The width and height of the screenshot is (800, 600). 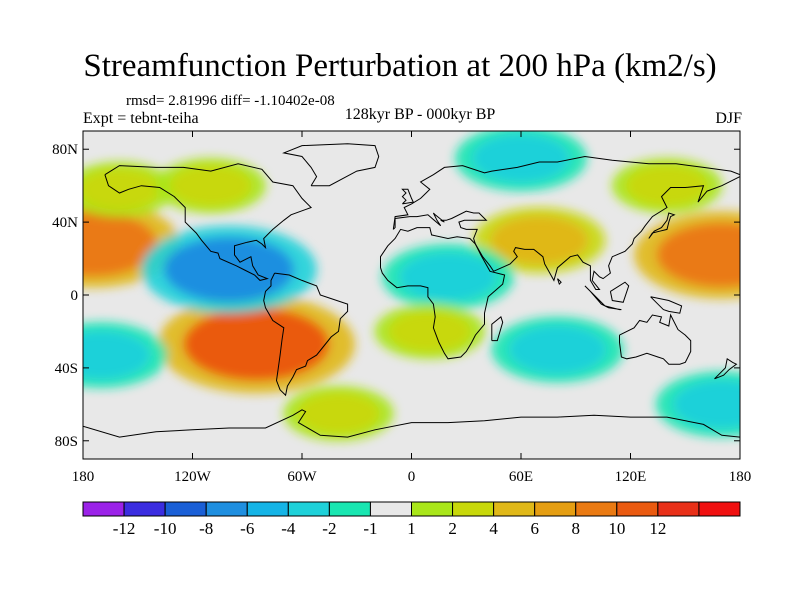 What do you see at coordinates (247, 528) in the screenshot?
I see `colorbar-label-3: -6` at bounding box center [247, 528].